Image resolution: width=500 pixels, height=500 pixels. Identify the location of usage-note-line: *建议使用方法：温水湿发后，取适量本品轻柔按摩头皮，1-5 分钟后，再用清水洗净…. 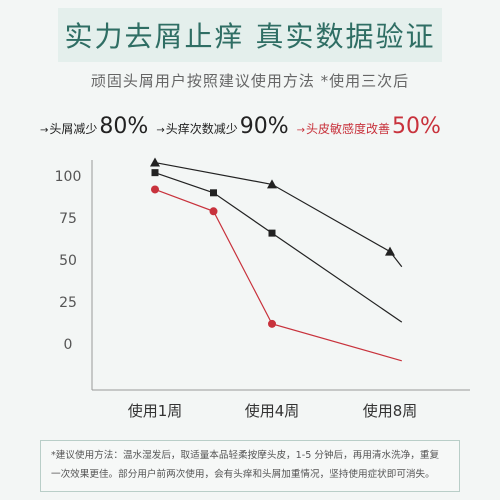
(245, 455).